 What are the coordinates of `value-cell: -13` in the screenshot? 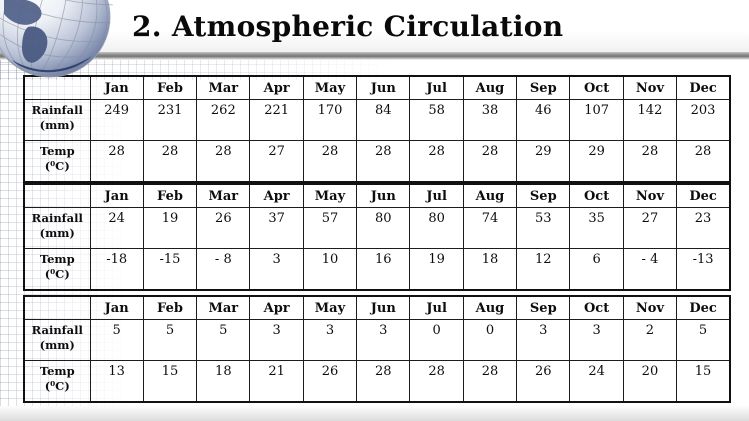 It's located at (703, 269).